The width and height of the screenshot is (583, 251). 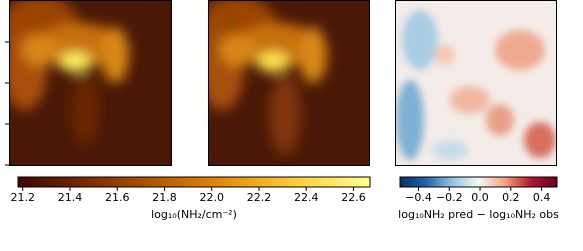 I want to click on tick-label: 21.8, so click(x=164, y=197).